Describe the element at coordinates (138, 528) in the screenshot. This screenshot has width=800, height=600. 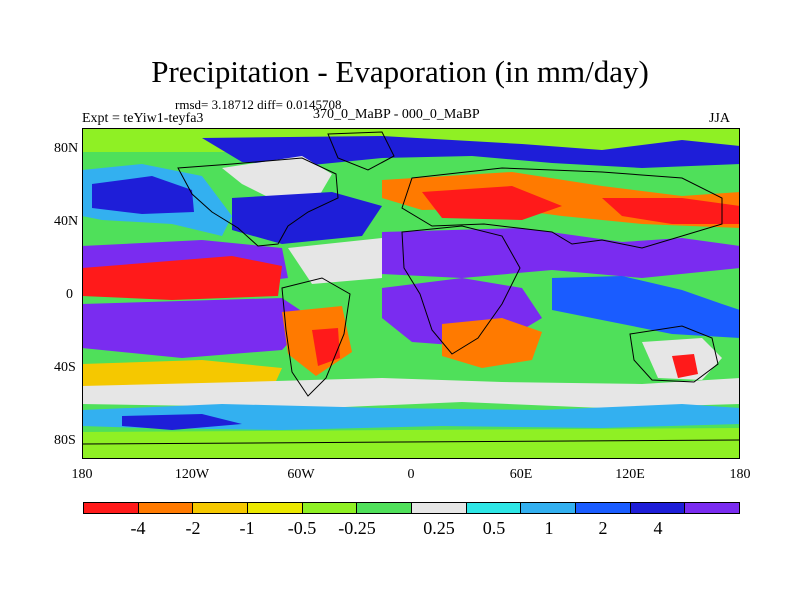
I see `colorbar-label-1: -4` at that location.